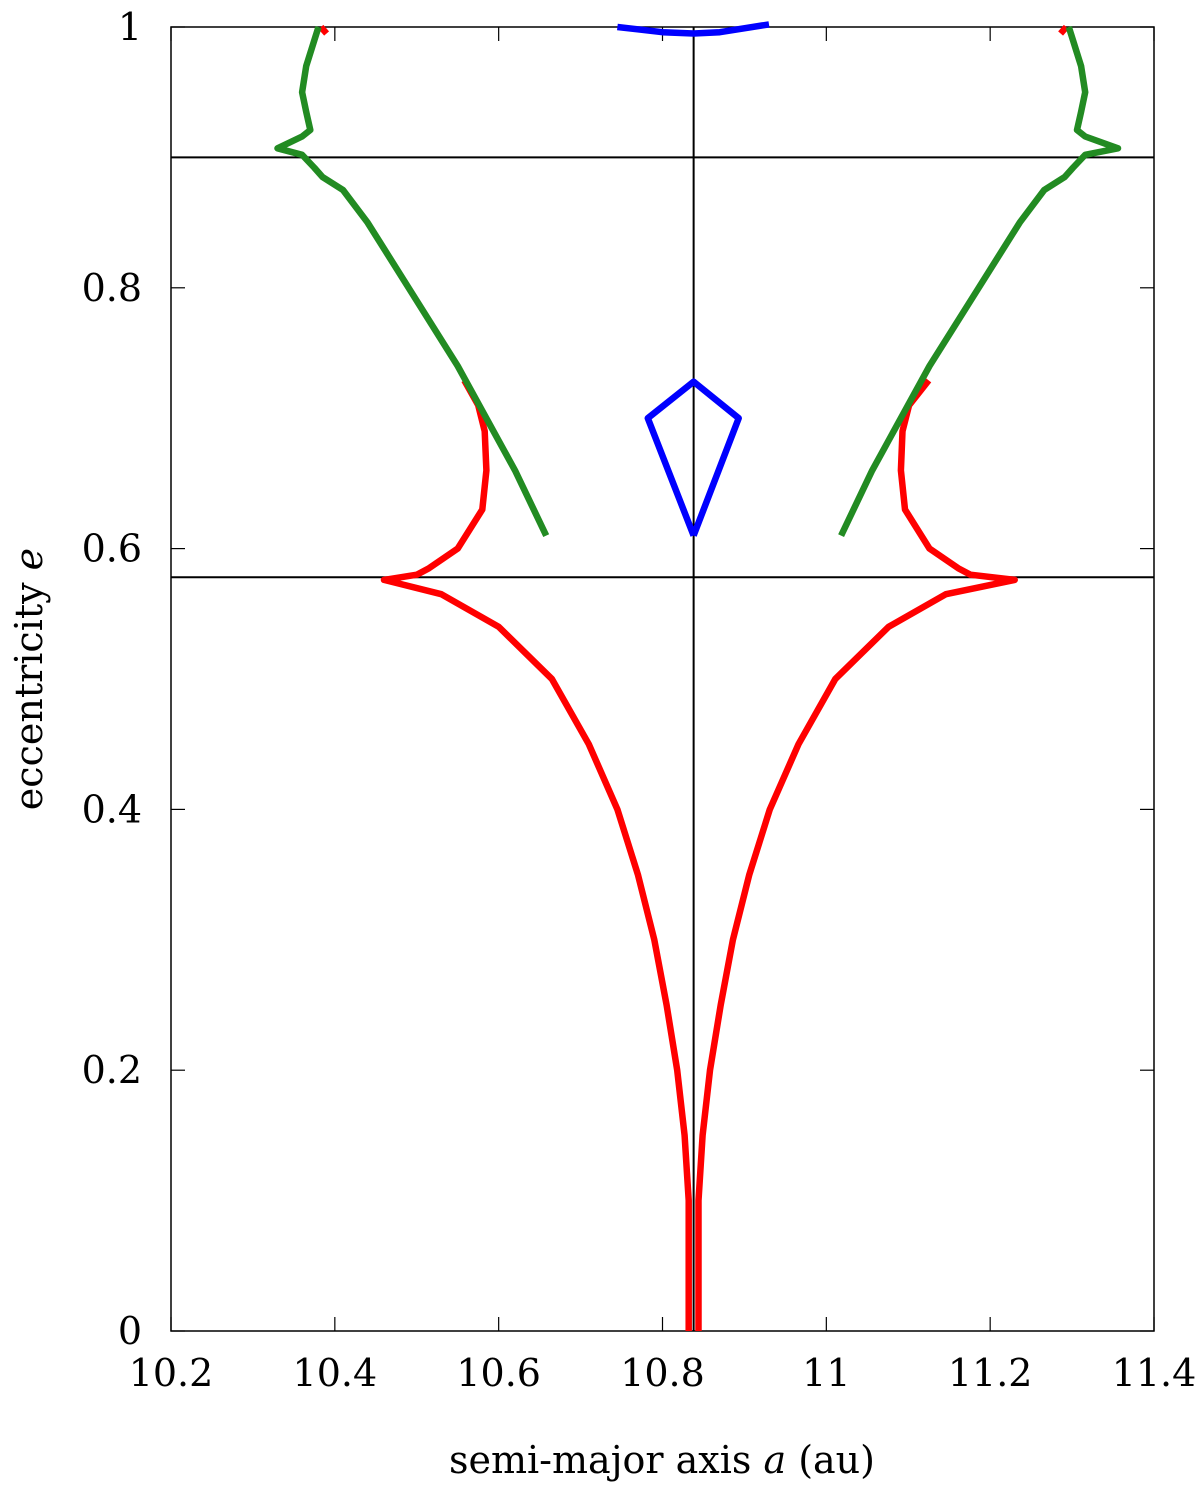 The image size is (1200, 1492). I want to click on y-tick-label: 0.6, so click(112, 549).